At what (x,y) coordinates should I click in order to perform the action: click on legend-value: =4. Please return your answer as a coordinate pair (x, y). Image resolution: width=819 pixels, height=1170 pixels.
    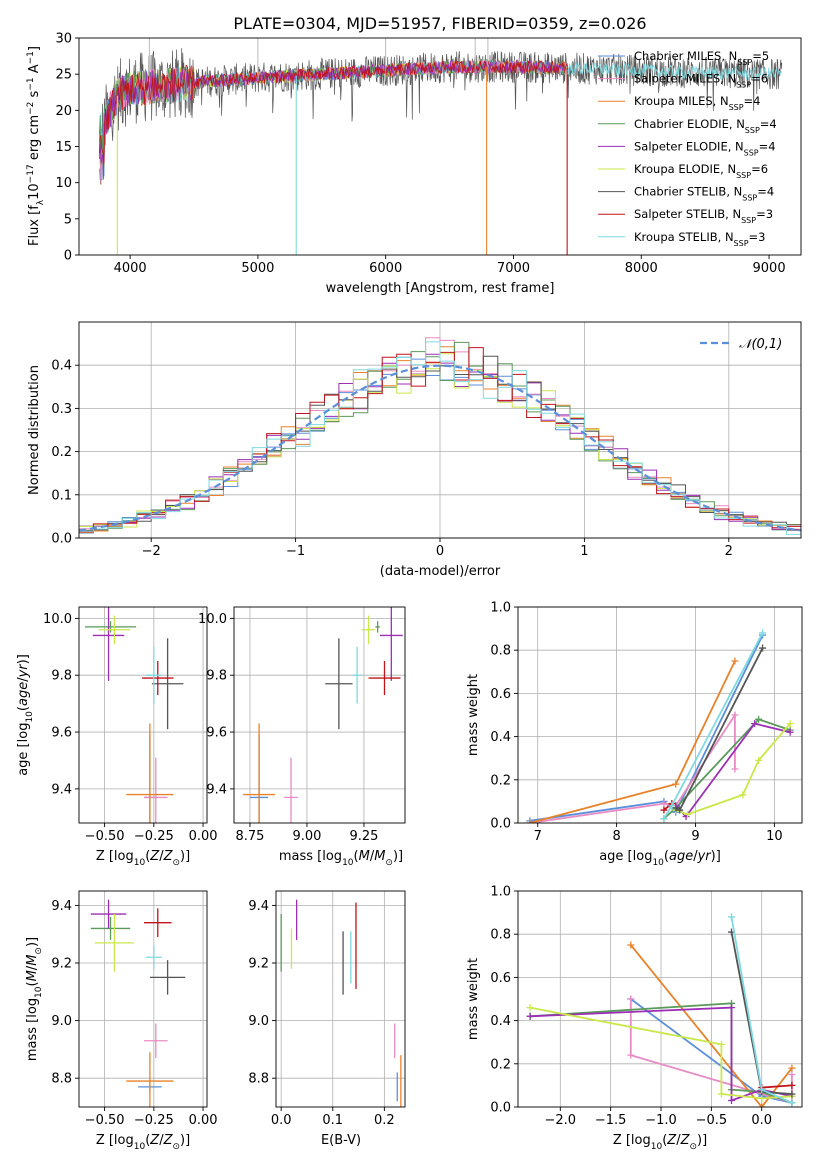
    Looking at the image, I should click on (768, 124).